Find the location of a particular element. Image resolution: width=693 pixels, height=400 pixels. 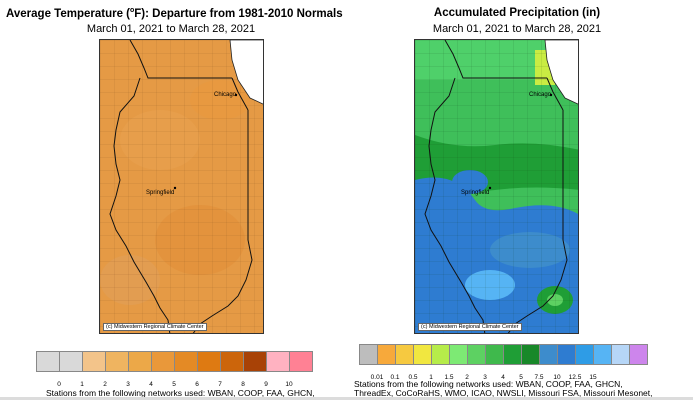

precipitation-legend-tick-label: 12.5 is located at coordinates (575, 377).